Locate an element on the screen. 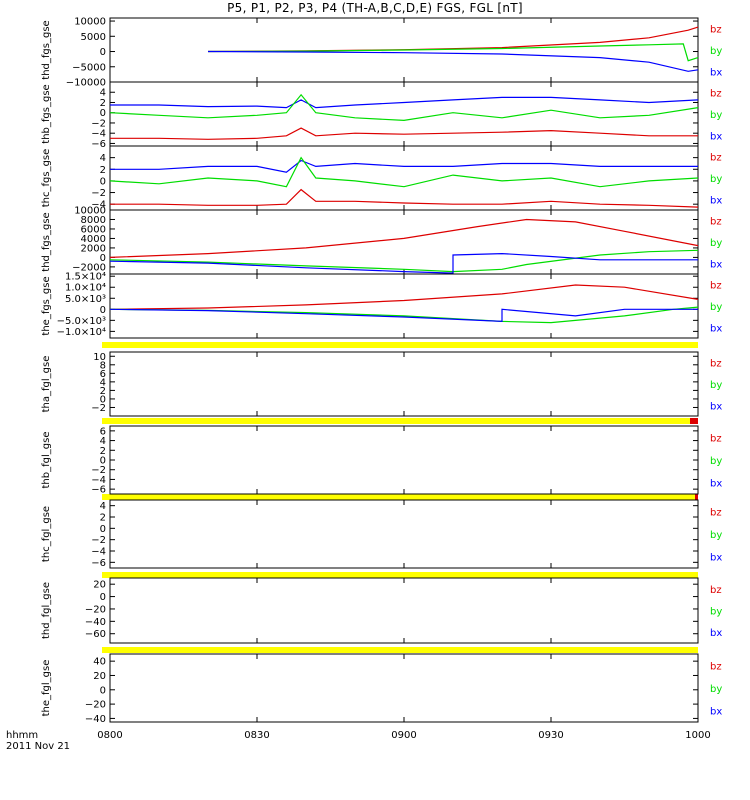  panel-3-legend-bx: bx is located at coordinates (716, 200).